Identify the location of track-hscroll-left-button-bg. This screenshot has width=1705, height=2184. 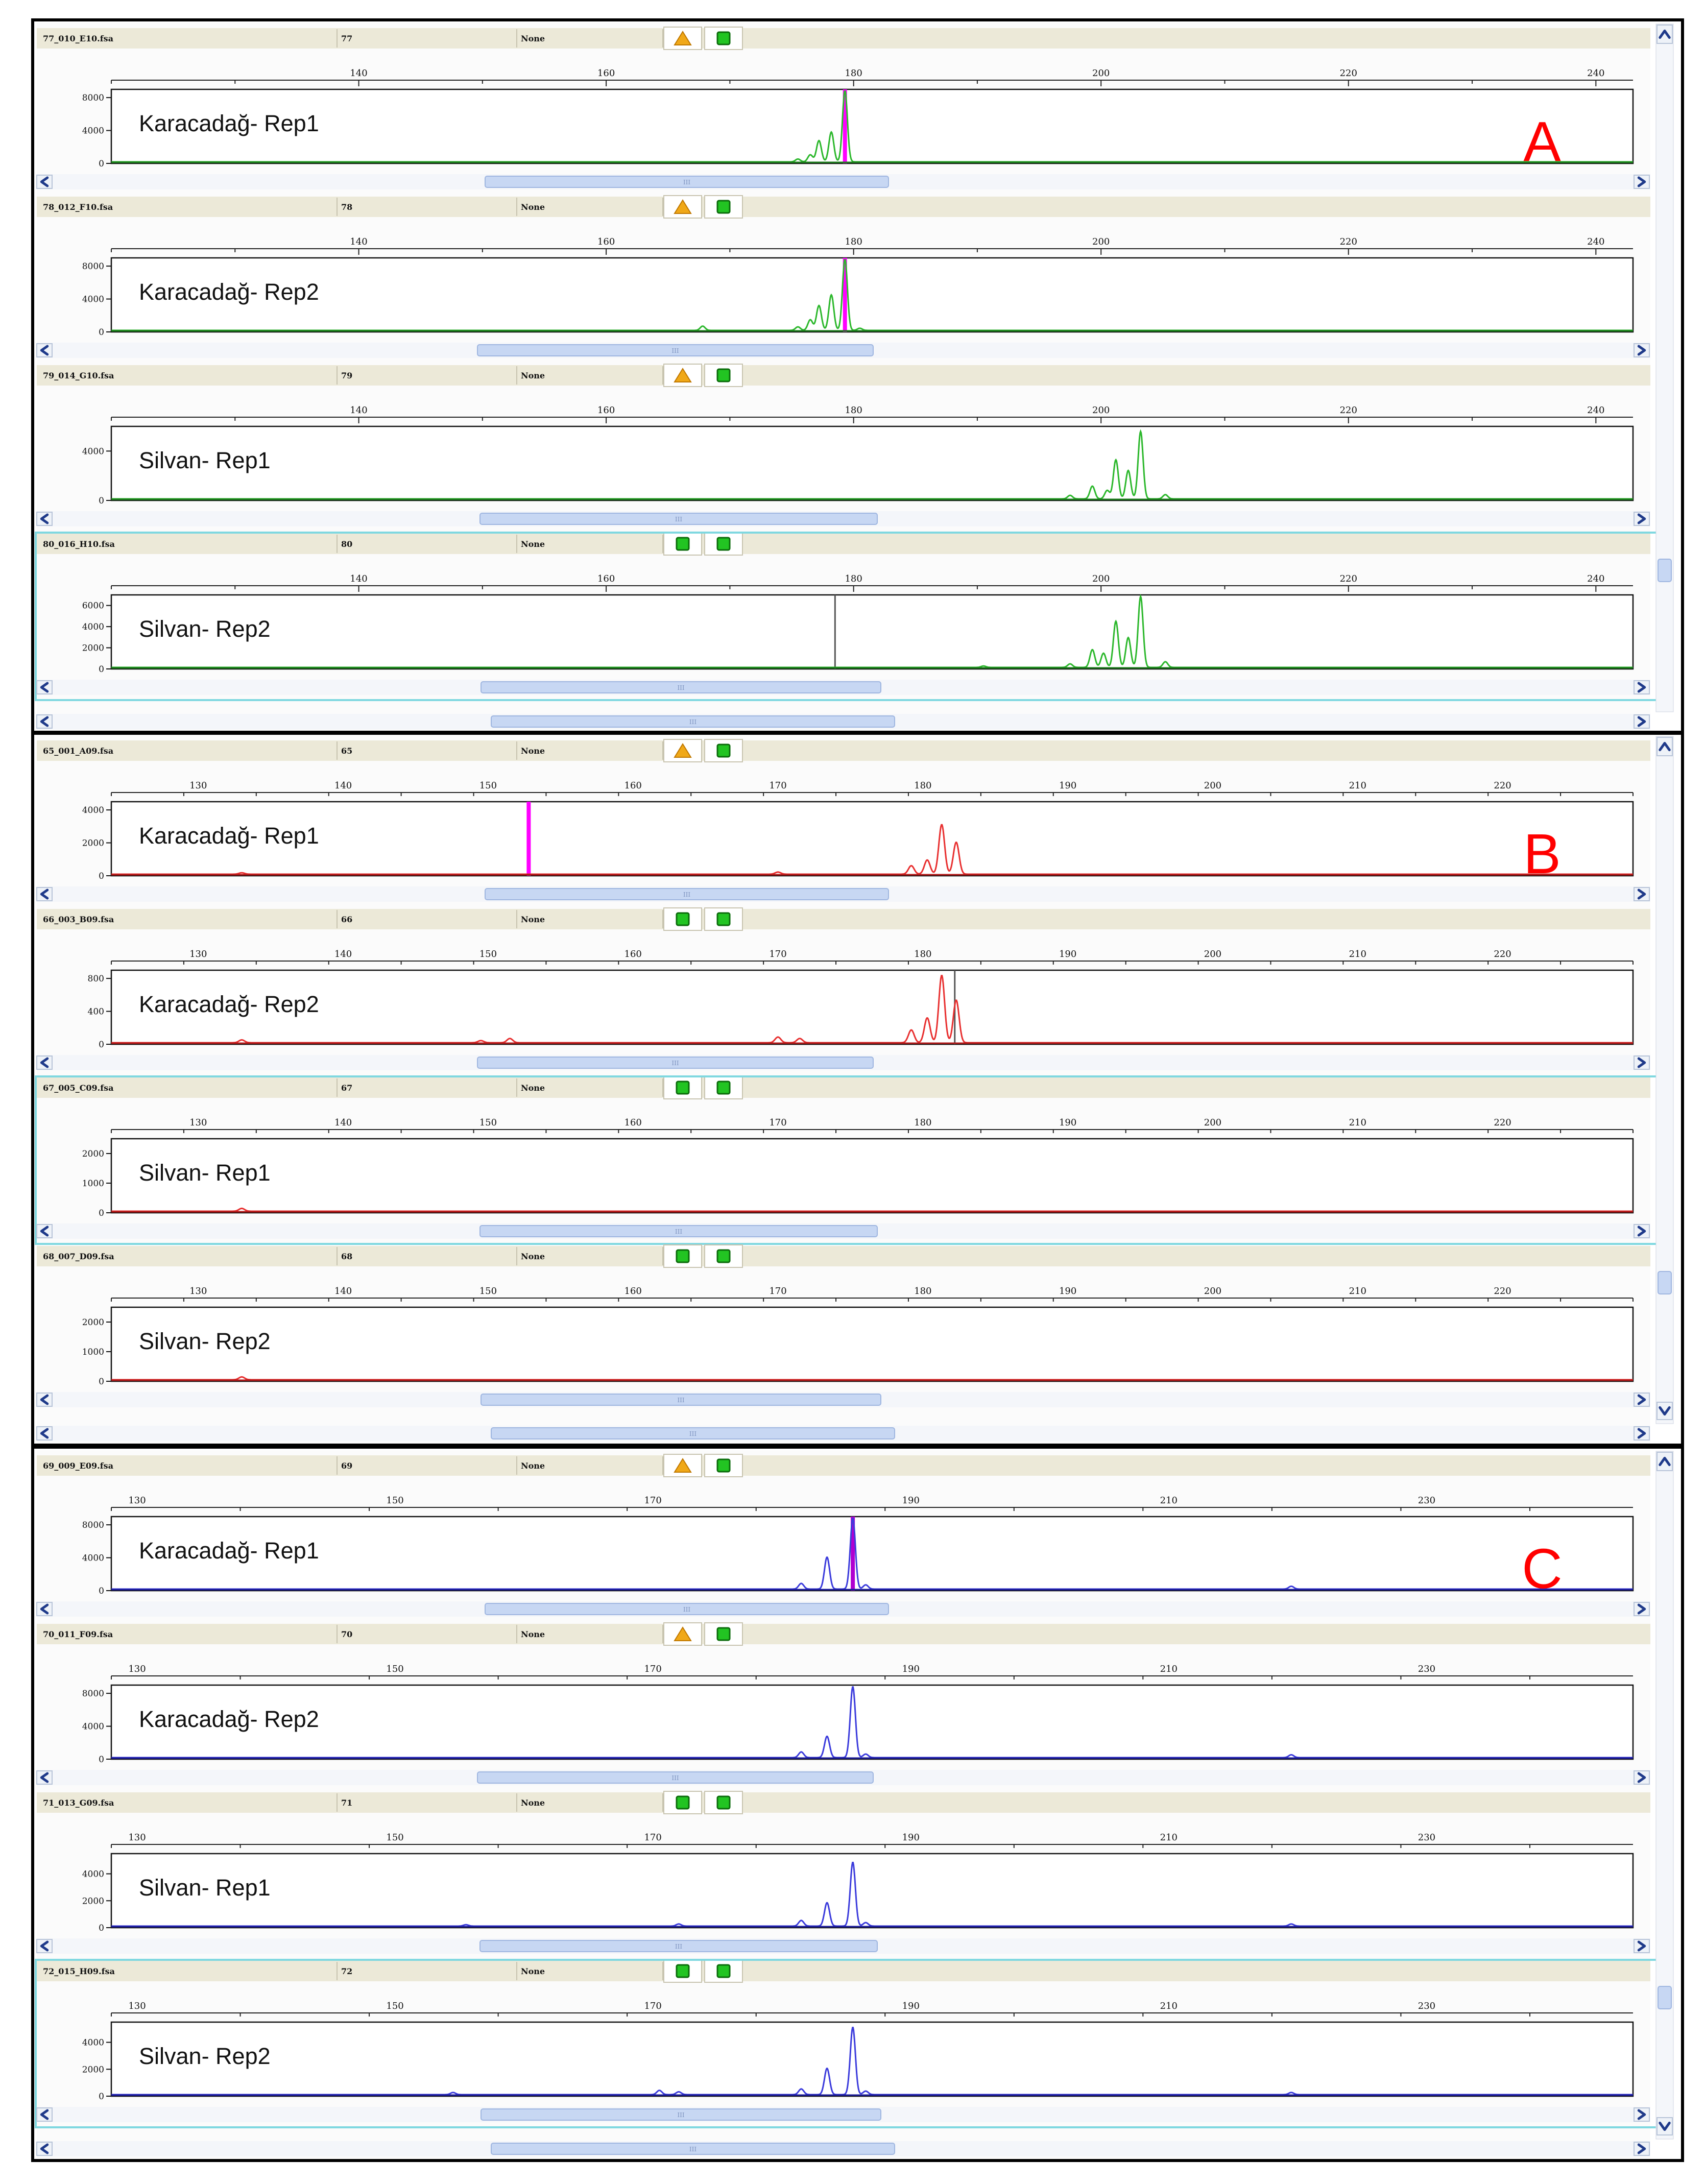
(44, 1231).